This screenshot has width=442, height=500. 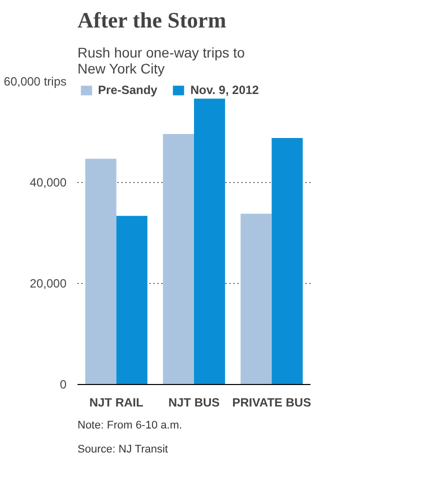 I want to click on y-tick-label: 60,000 trips, so click(x=35, y=81).